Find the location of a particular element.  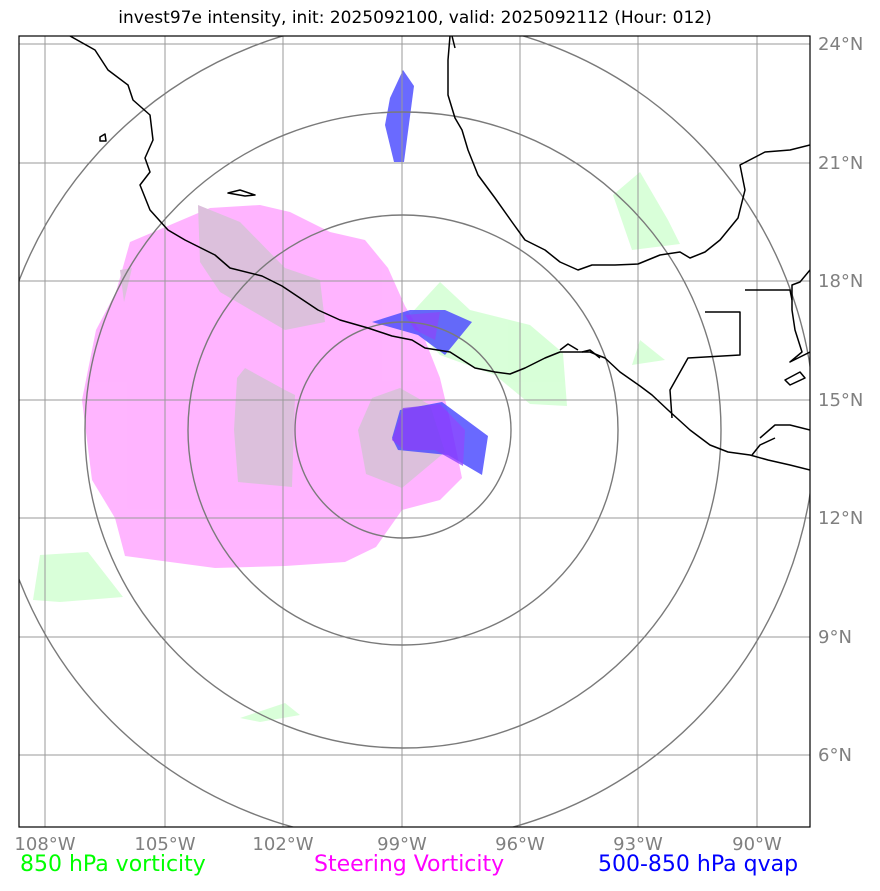

legend-qvap: 500-850 hPa qvap is located at coordinates (698, 864).